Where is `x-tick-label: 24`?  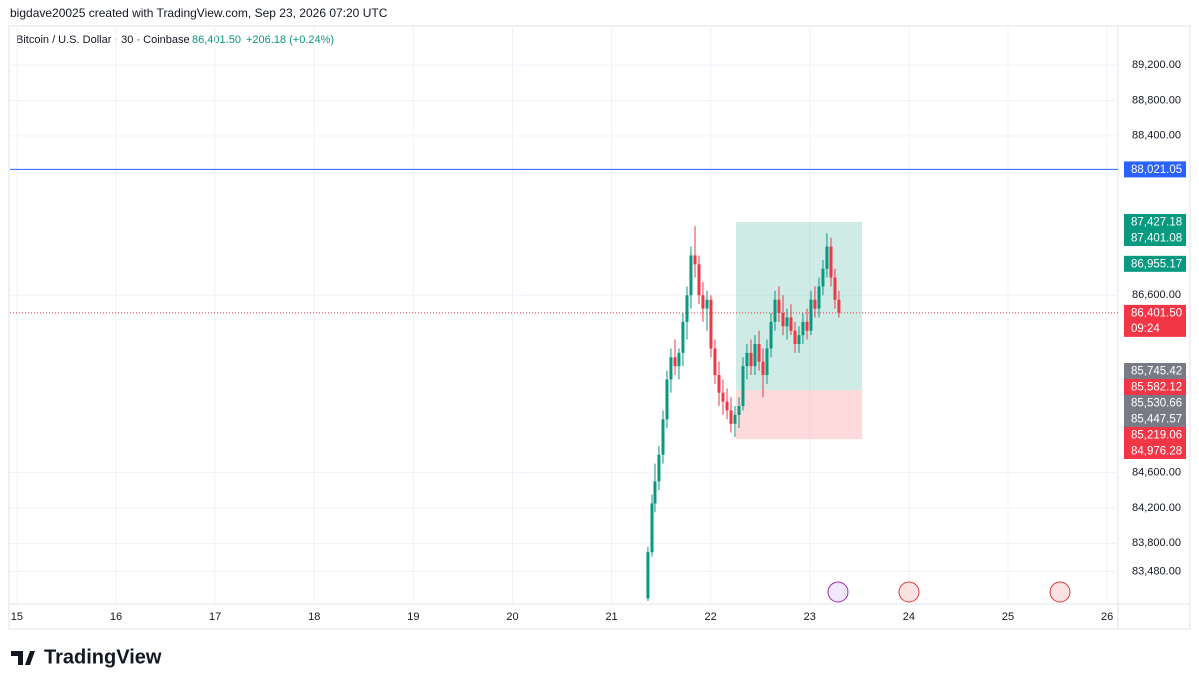 x-tick-label: 24 is located at coordinates (909, 617).